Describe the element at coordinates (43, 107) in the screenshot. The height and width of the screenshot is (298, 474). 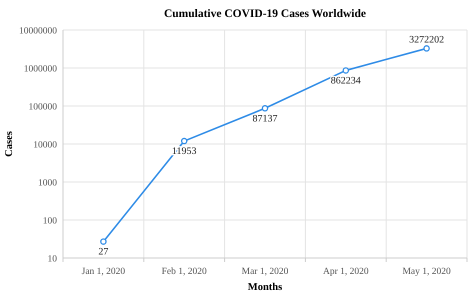
I see `y-tick-label: 100000` at that location.